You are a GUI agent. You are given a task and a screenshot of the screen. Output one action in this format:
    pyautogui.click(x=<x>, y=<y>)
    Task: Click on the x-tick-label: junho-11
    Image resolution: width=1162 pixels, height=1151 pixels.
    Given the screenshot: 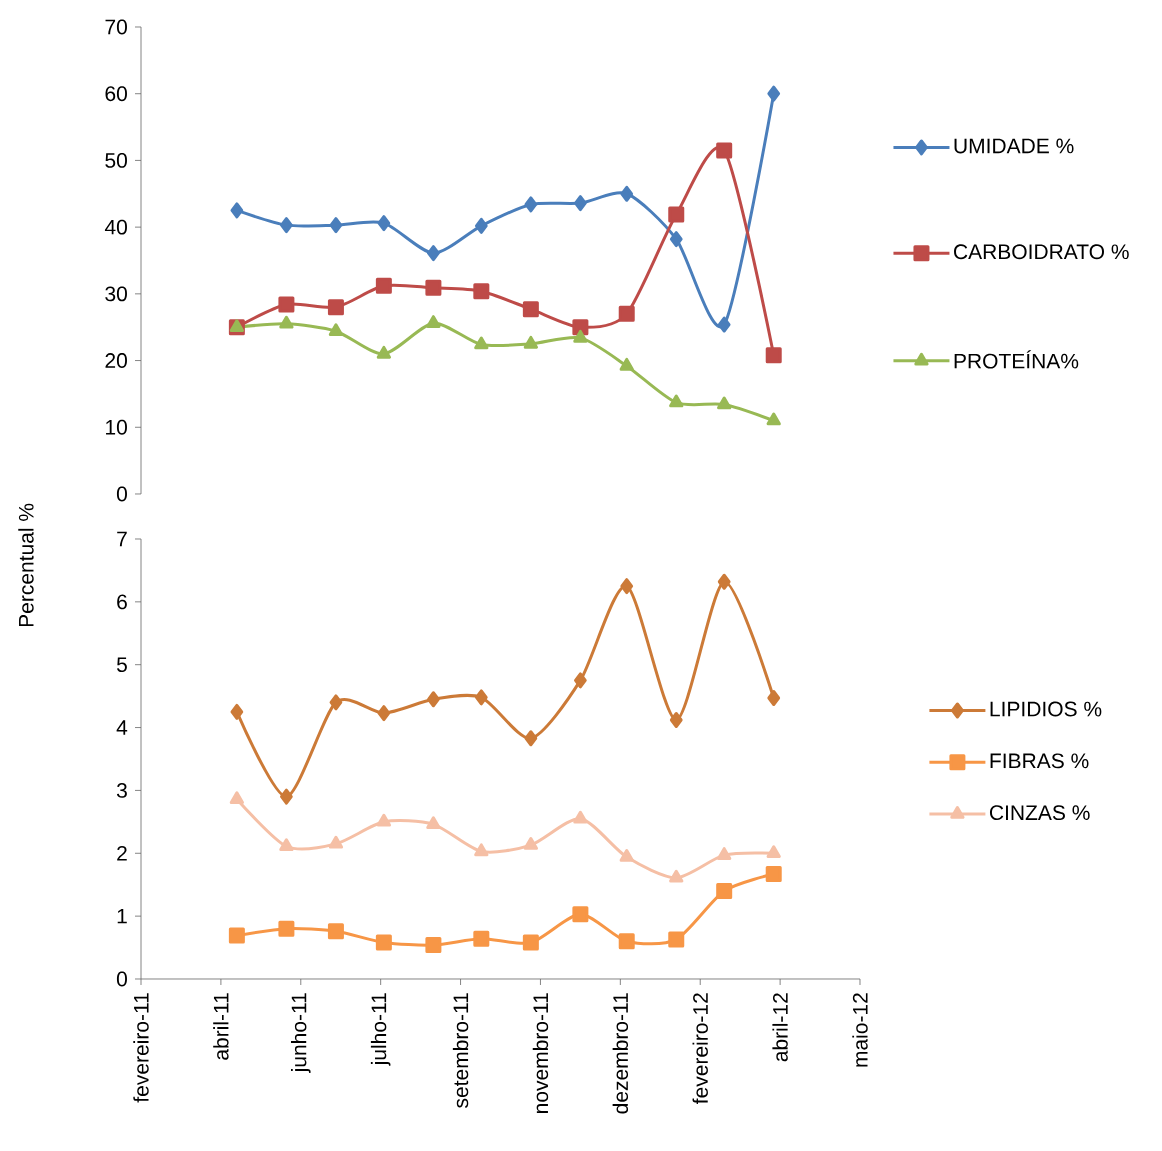 What is the action you would take?
    pyautogui.click(x=301, y=1033)
    